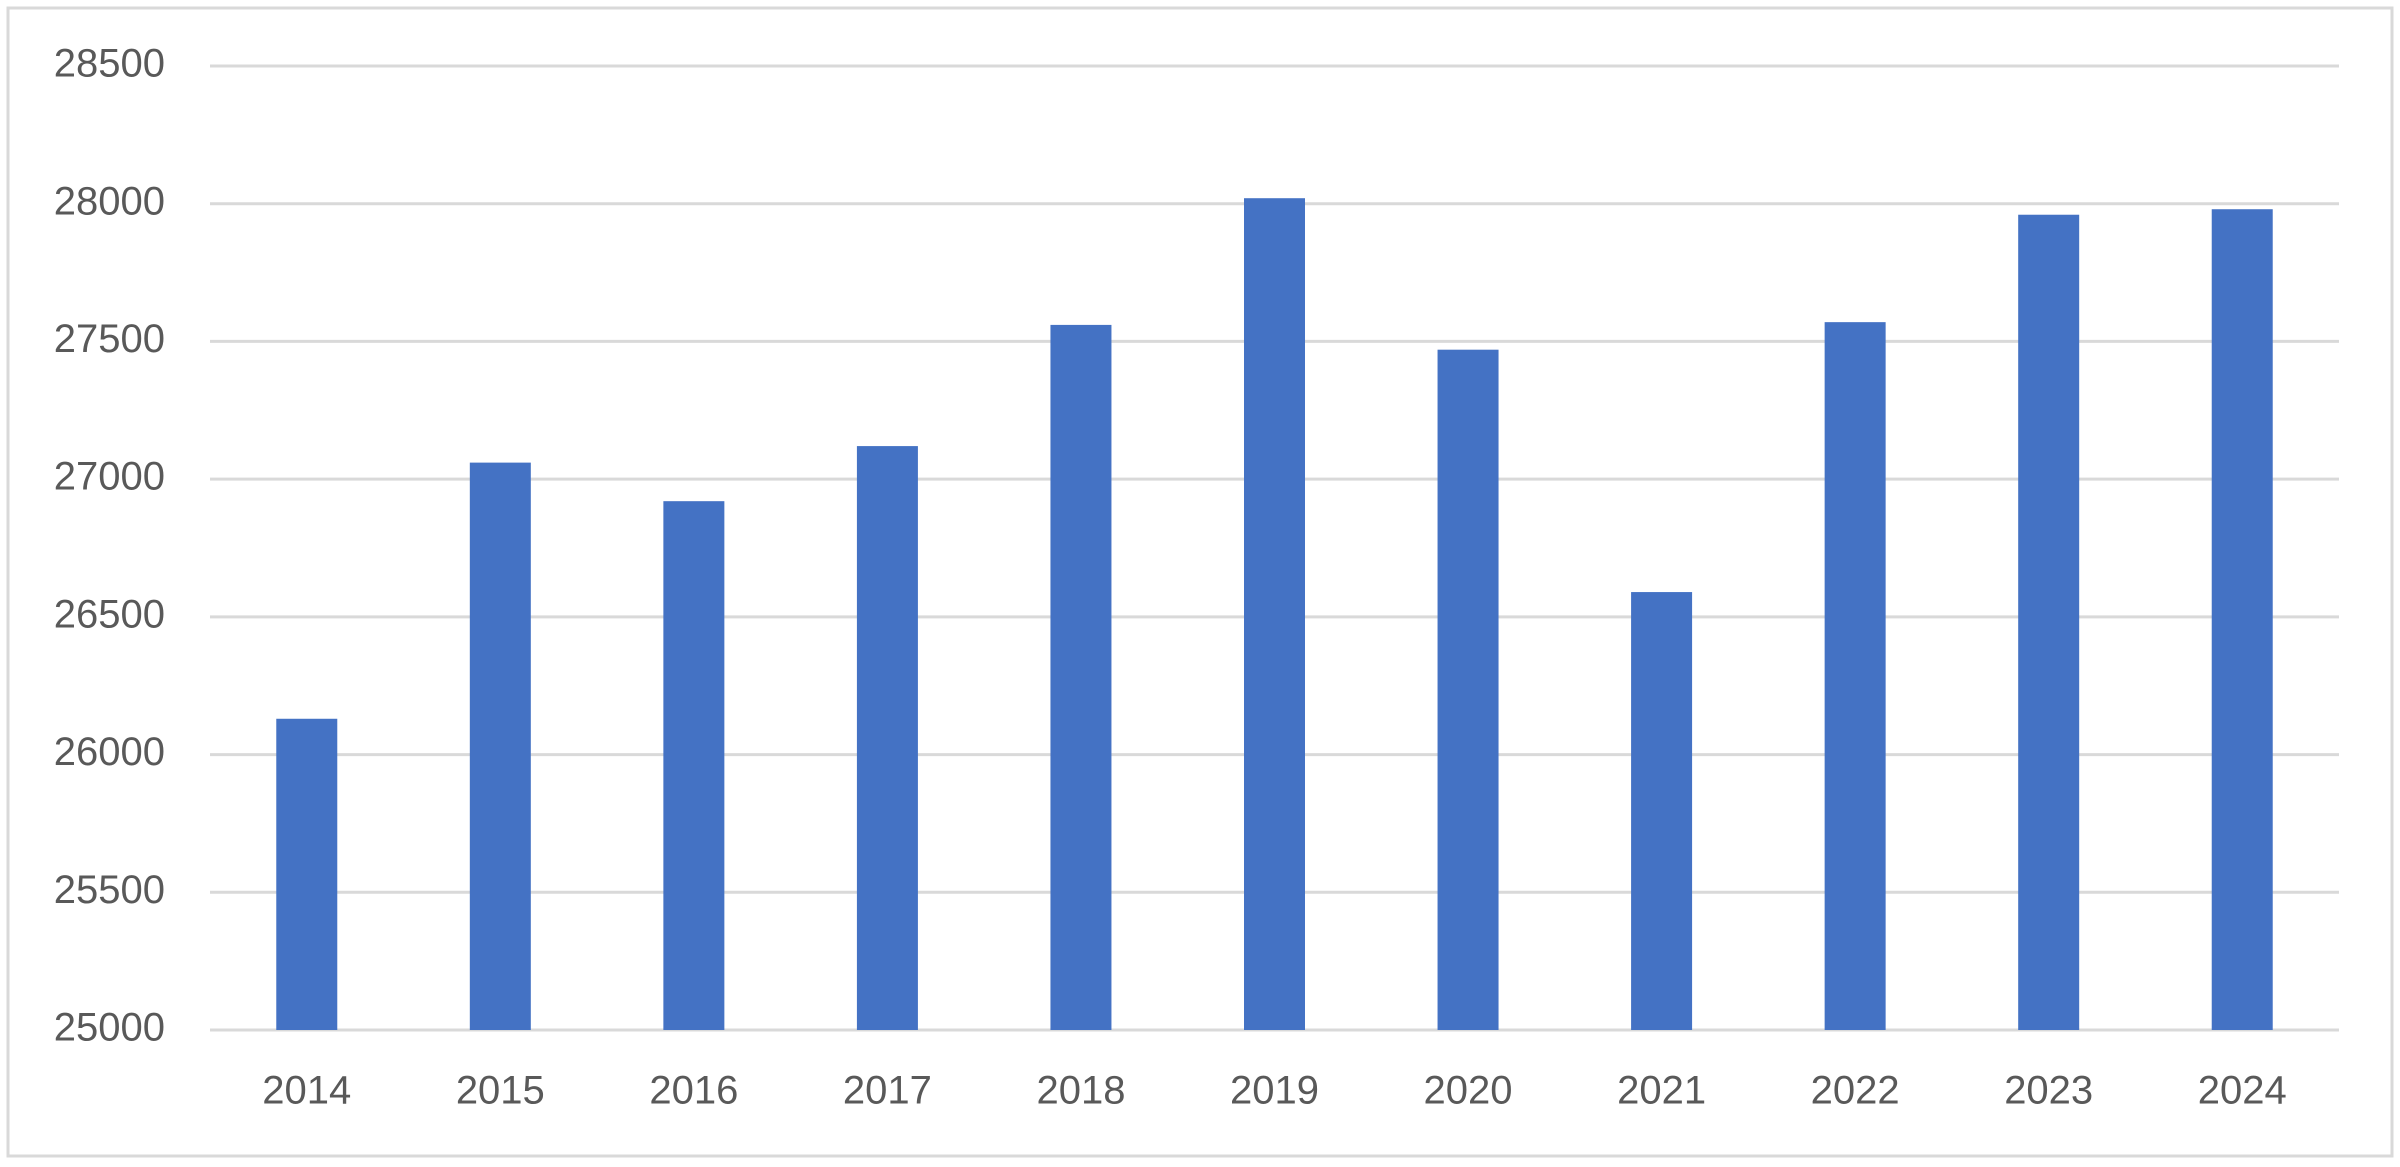 Image resolution: width=2400 pixels, height=1167 pixels. What do you see at coordinates (109, 64) in the screenshot?
I see `y-tick-label: 28500` at bounding box center [109, 64].